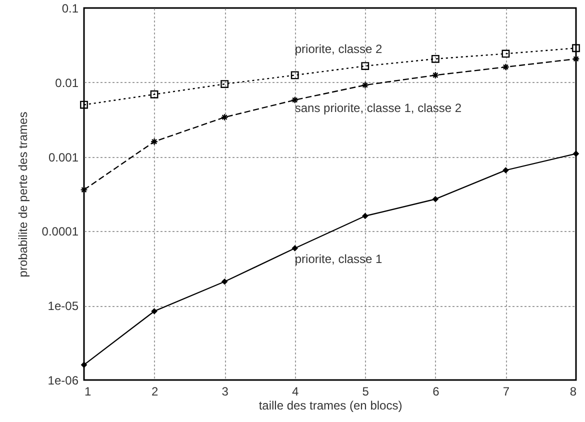 This screenshot has height=422, width=585. Describe the element at coordinates (573, 391) in the screenshot. I see `x-tick-label: 8` at that location.